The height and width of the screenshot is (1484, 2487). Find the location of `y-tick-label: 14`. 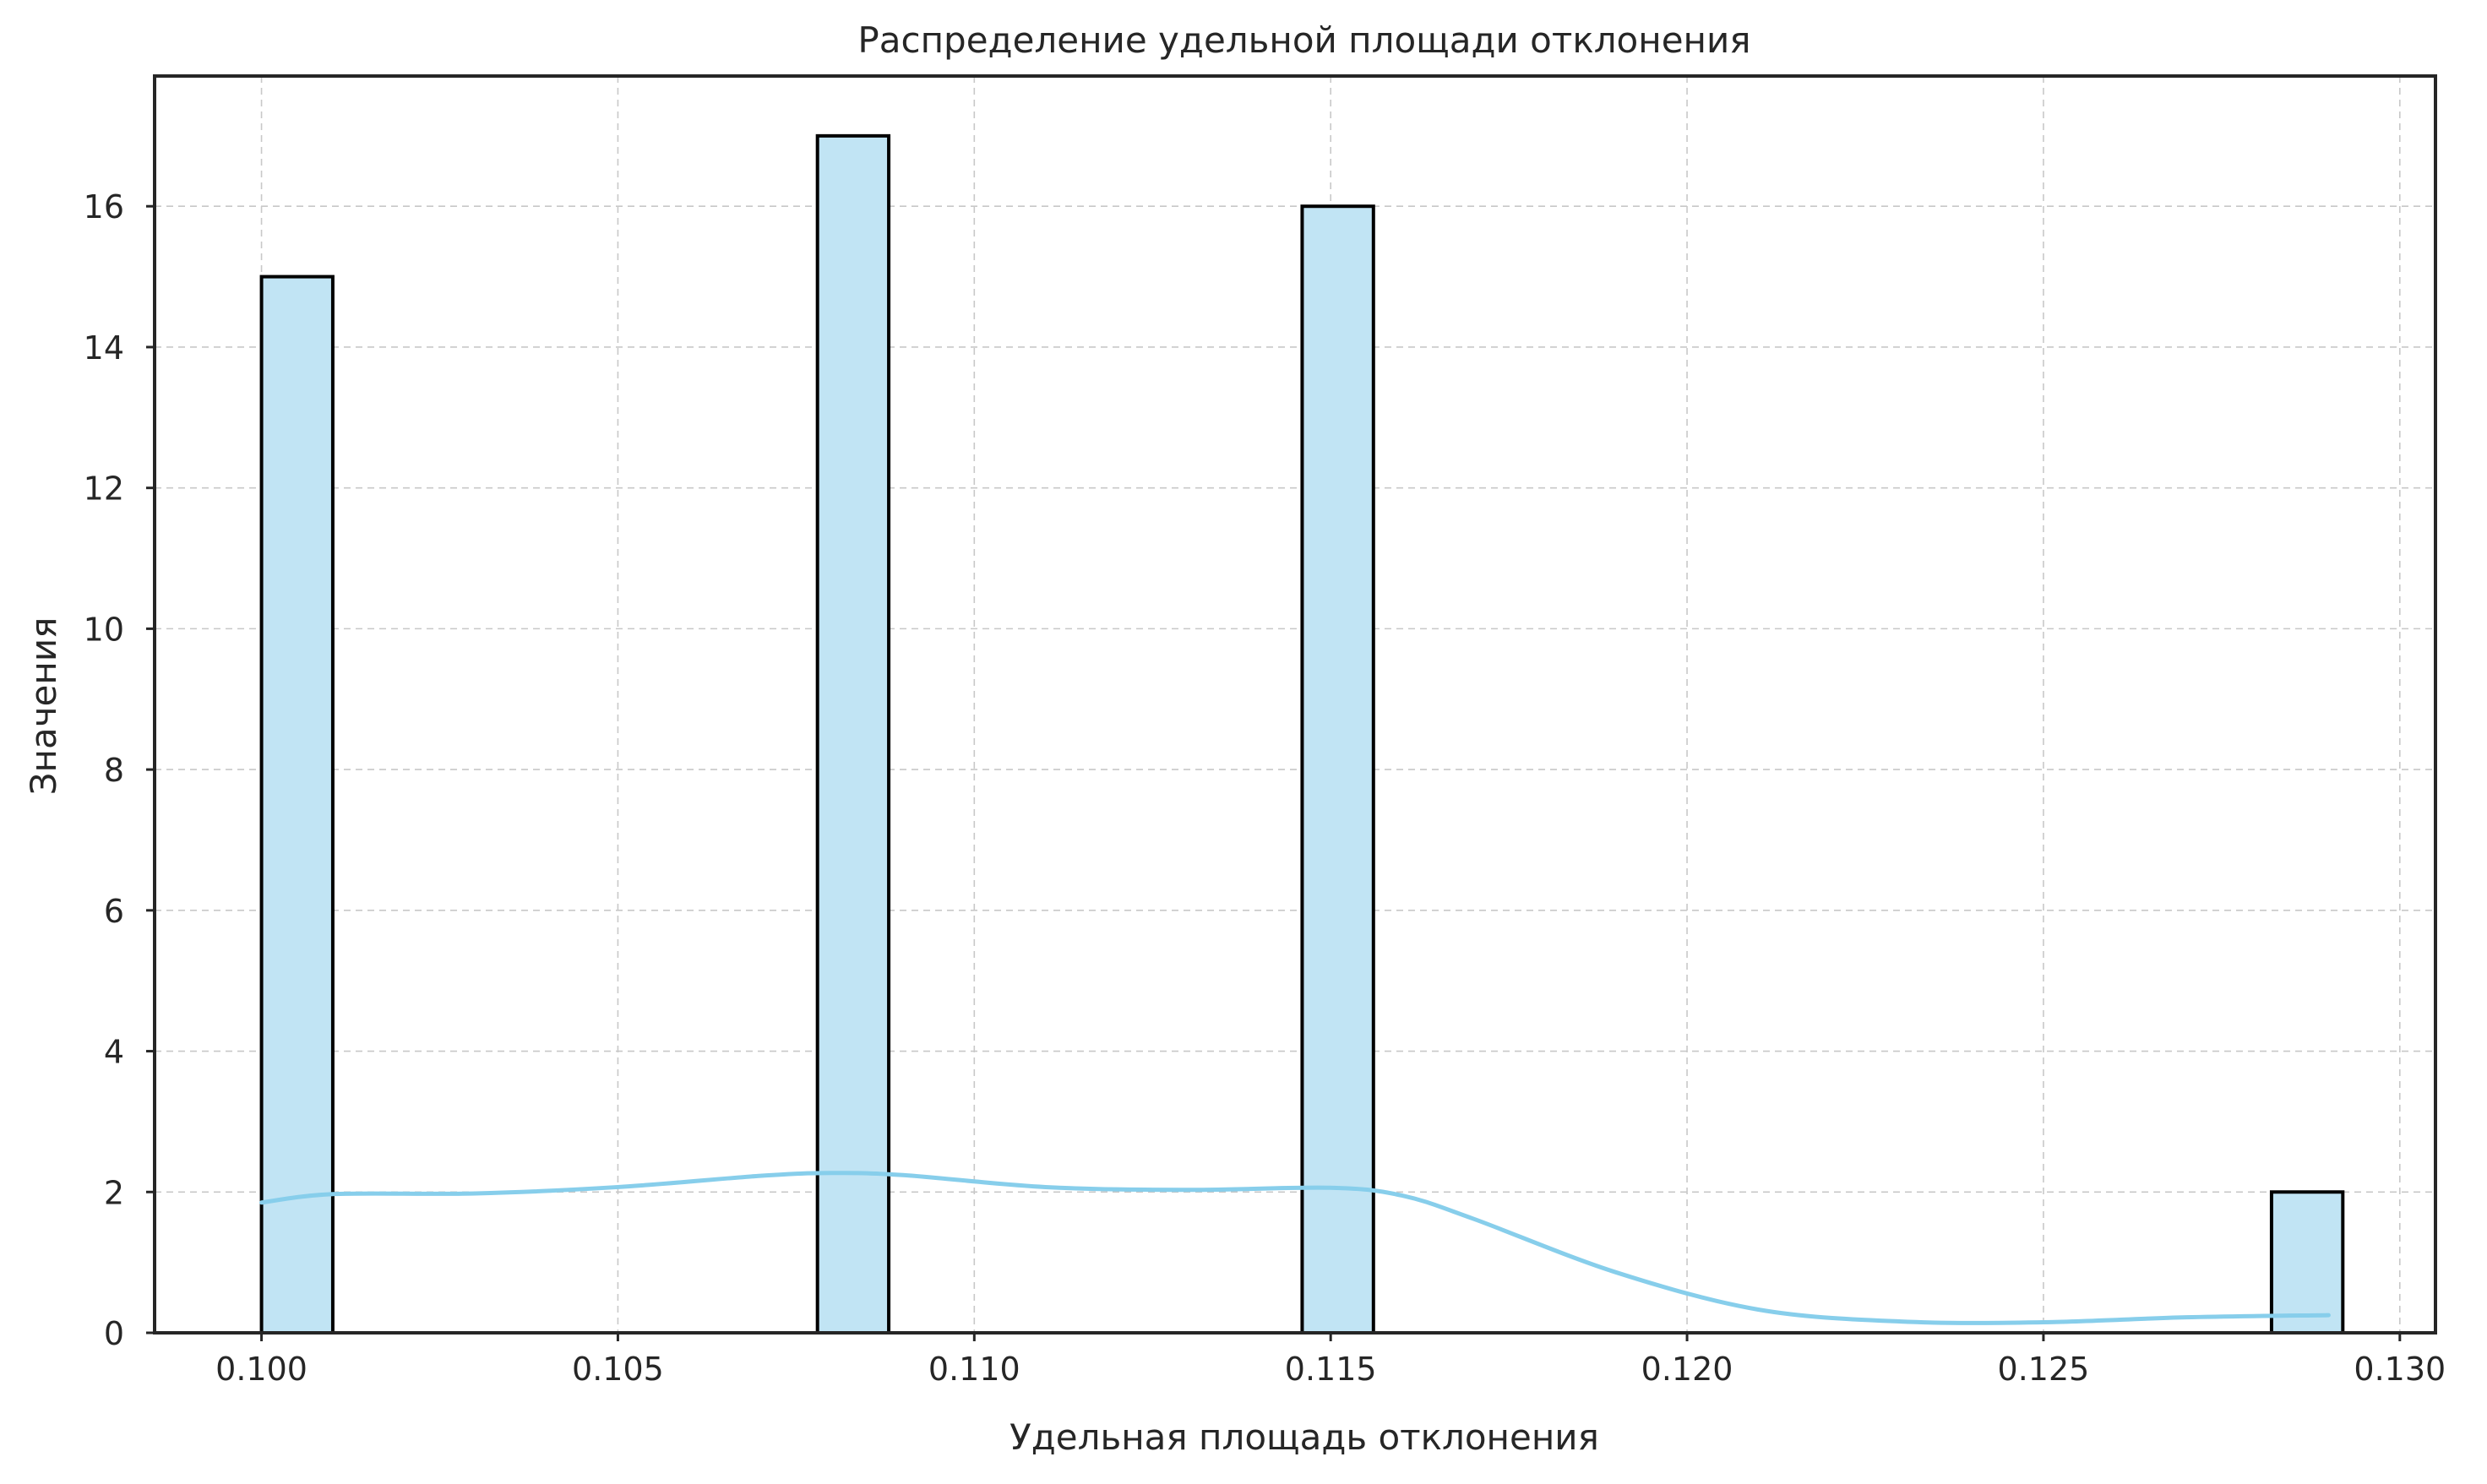

y-tick-label: 14 is located at coordinates (104, 348).